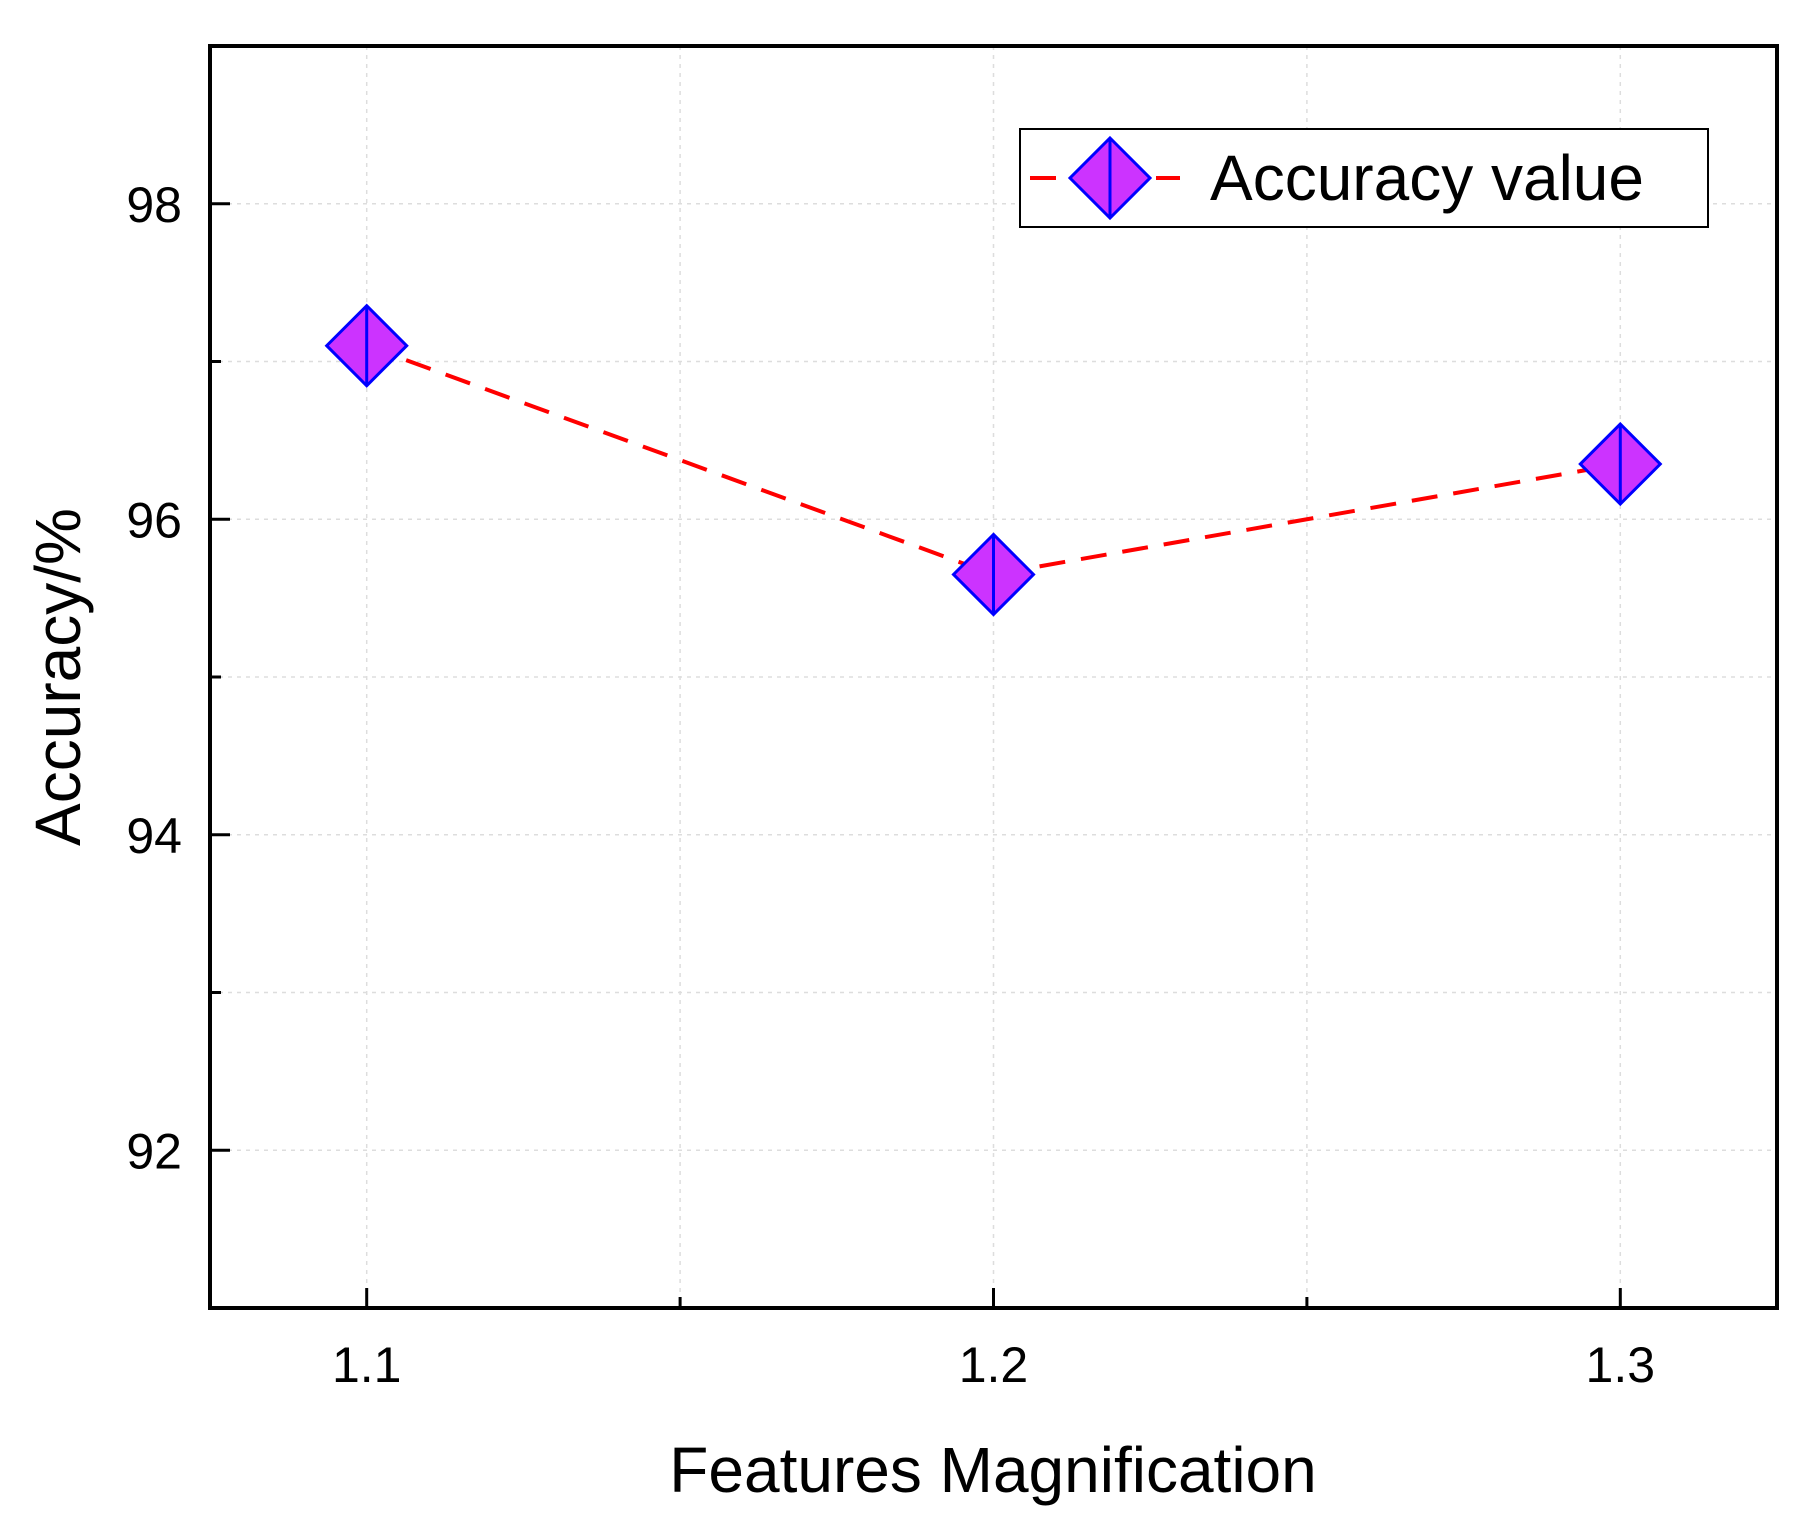 The width and height of the screenshot is (1801, 1525). What do you see at coordinates (58, 677) in the screenshot?
I see `y-axis-label: Accuracy/%` at bounding box center [58, 677].